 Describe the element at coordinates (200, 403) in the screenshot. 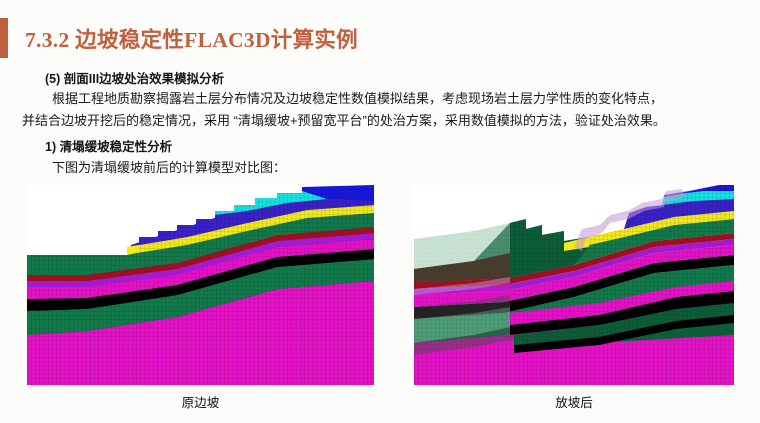

I see `figure-1-caption: 原边坡` at that location.